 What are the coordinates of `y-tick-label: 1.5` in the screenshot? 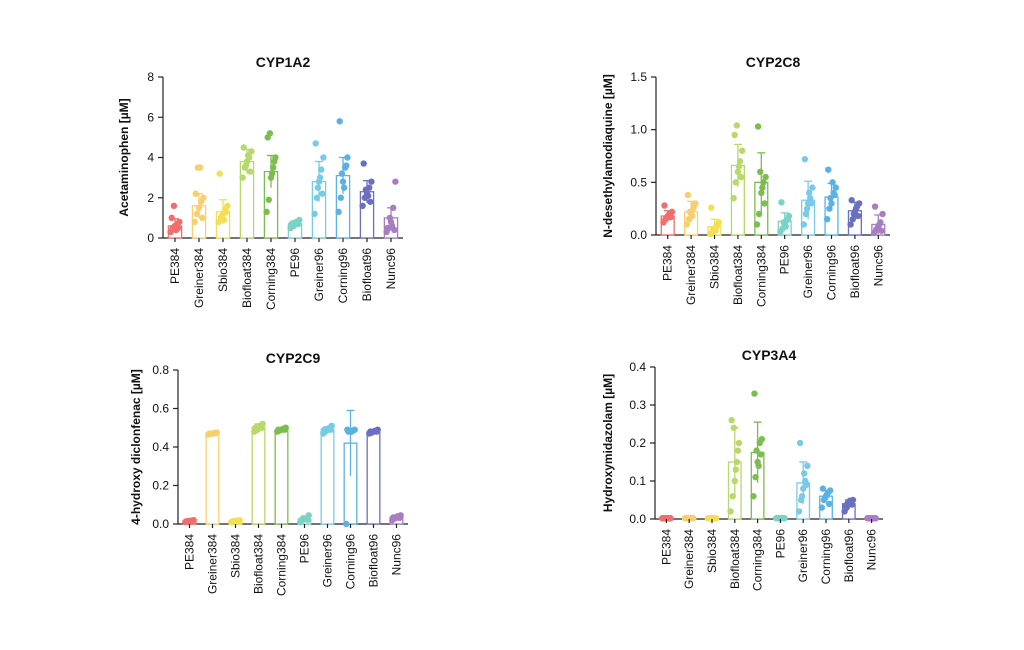 It's located at (638, 77).